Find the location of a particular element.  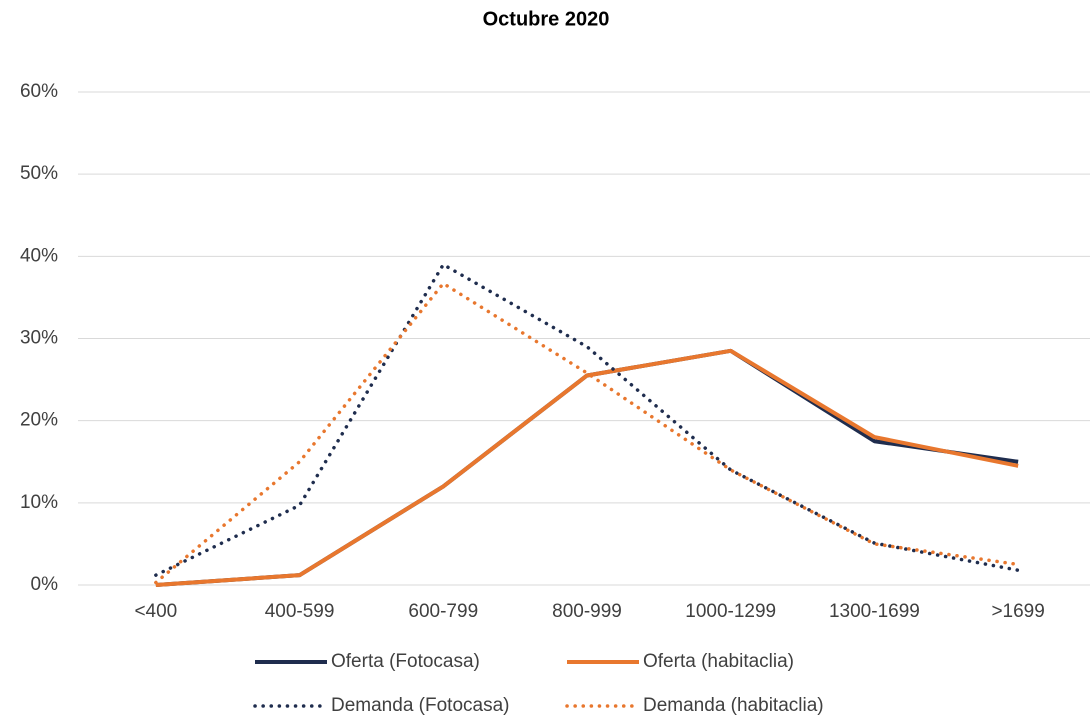

x-tick-label: 800-999 is located at coordinates (587, 611).